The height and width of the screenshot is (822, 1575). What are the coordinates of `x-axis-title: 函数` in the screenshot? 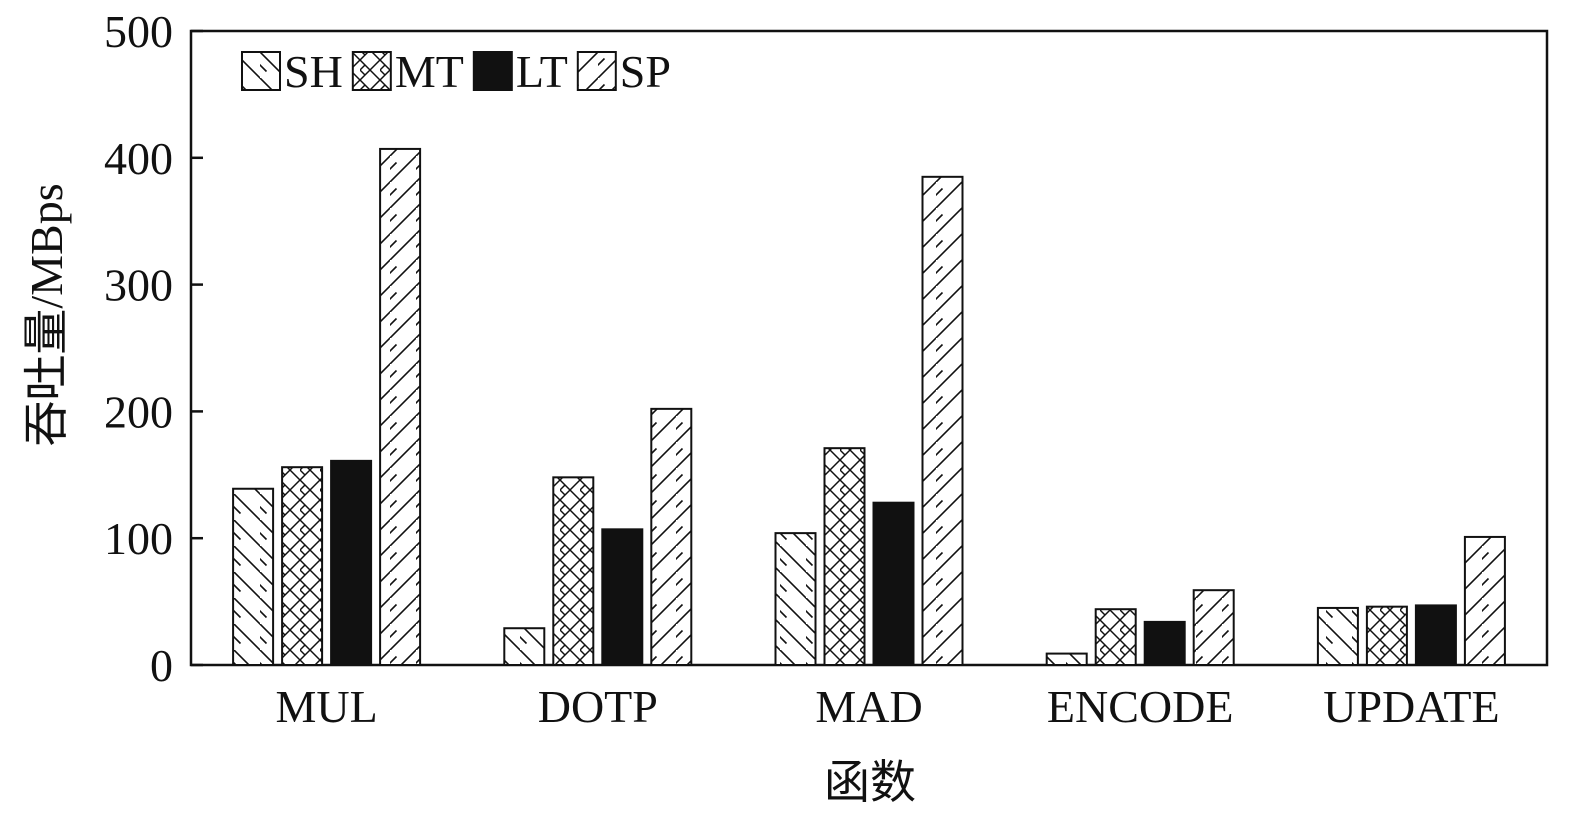 It's located at (870, 782).